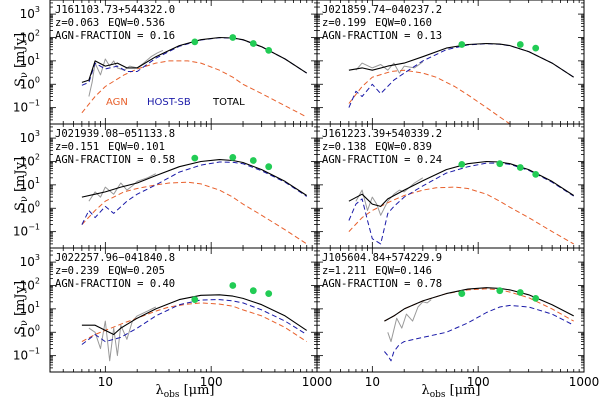 Image resolution: width=600 pixels, height=402 pixels. Describe the element at coordinates (382, 258) in the screenshot. I see `source-name: J105604.84+574229.9` at that location.